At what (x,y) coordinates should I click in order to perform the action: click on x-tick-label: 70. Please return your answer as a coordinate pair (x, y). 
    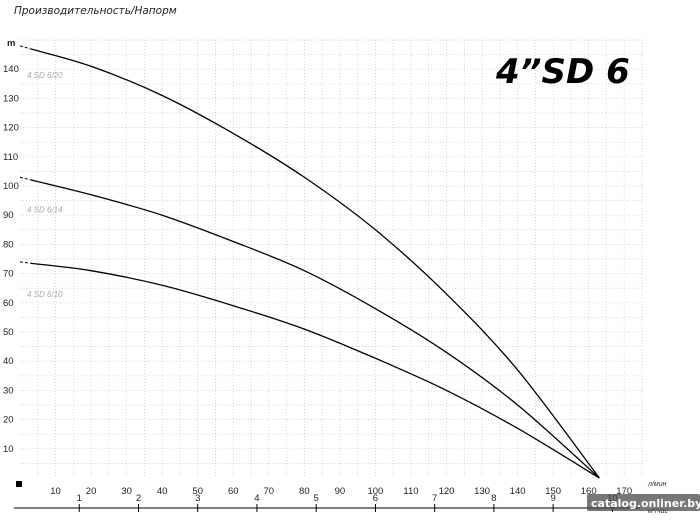
    Looking at the image, I should click on (269, 491).